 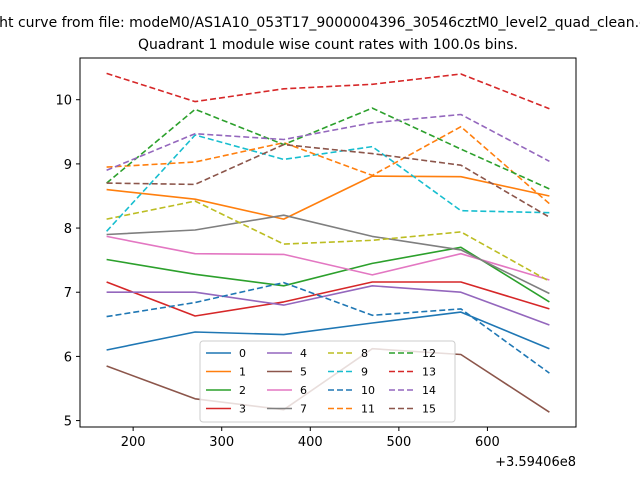 I want to click on legend-label-12: 12, so click(x=429, y=353).